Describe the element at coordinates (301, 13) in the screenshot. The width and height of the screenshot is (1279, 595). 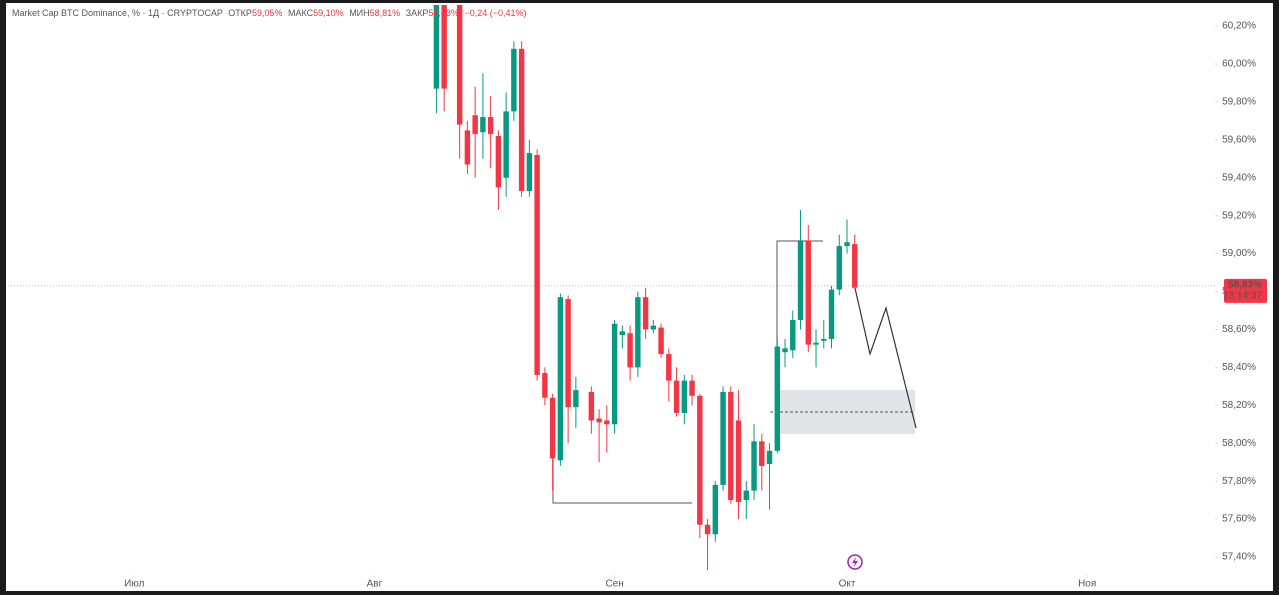
I see `high-label: МАКС` at that location.